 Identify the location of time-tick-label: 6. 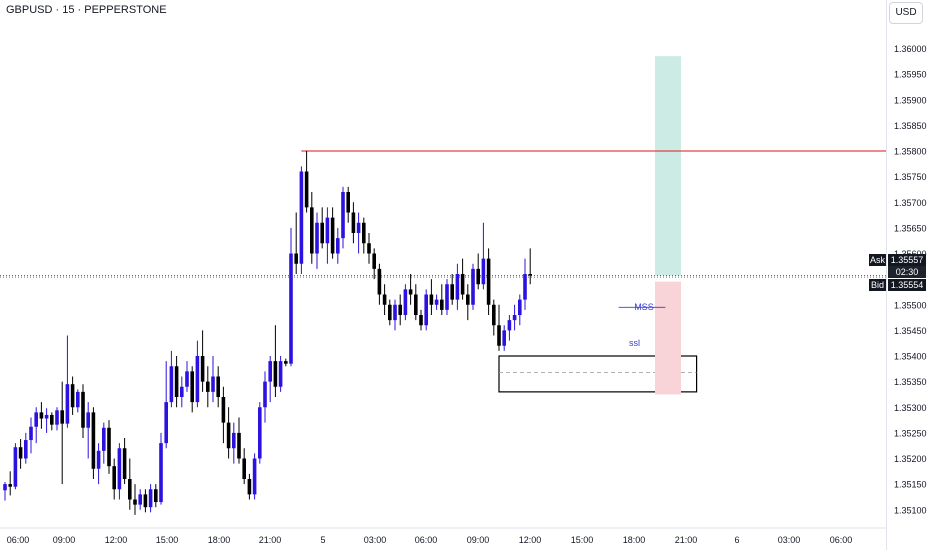
(736, 540).